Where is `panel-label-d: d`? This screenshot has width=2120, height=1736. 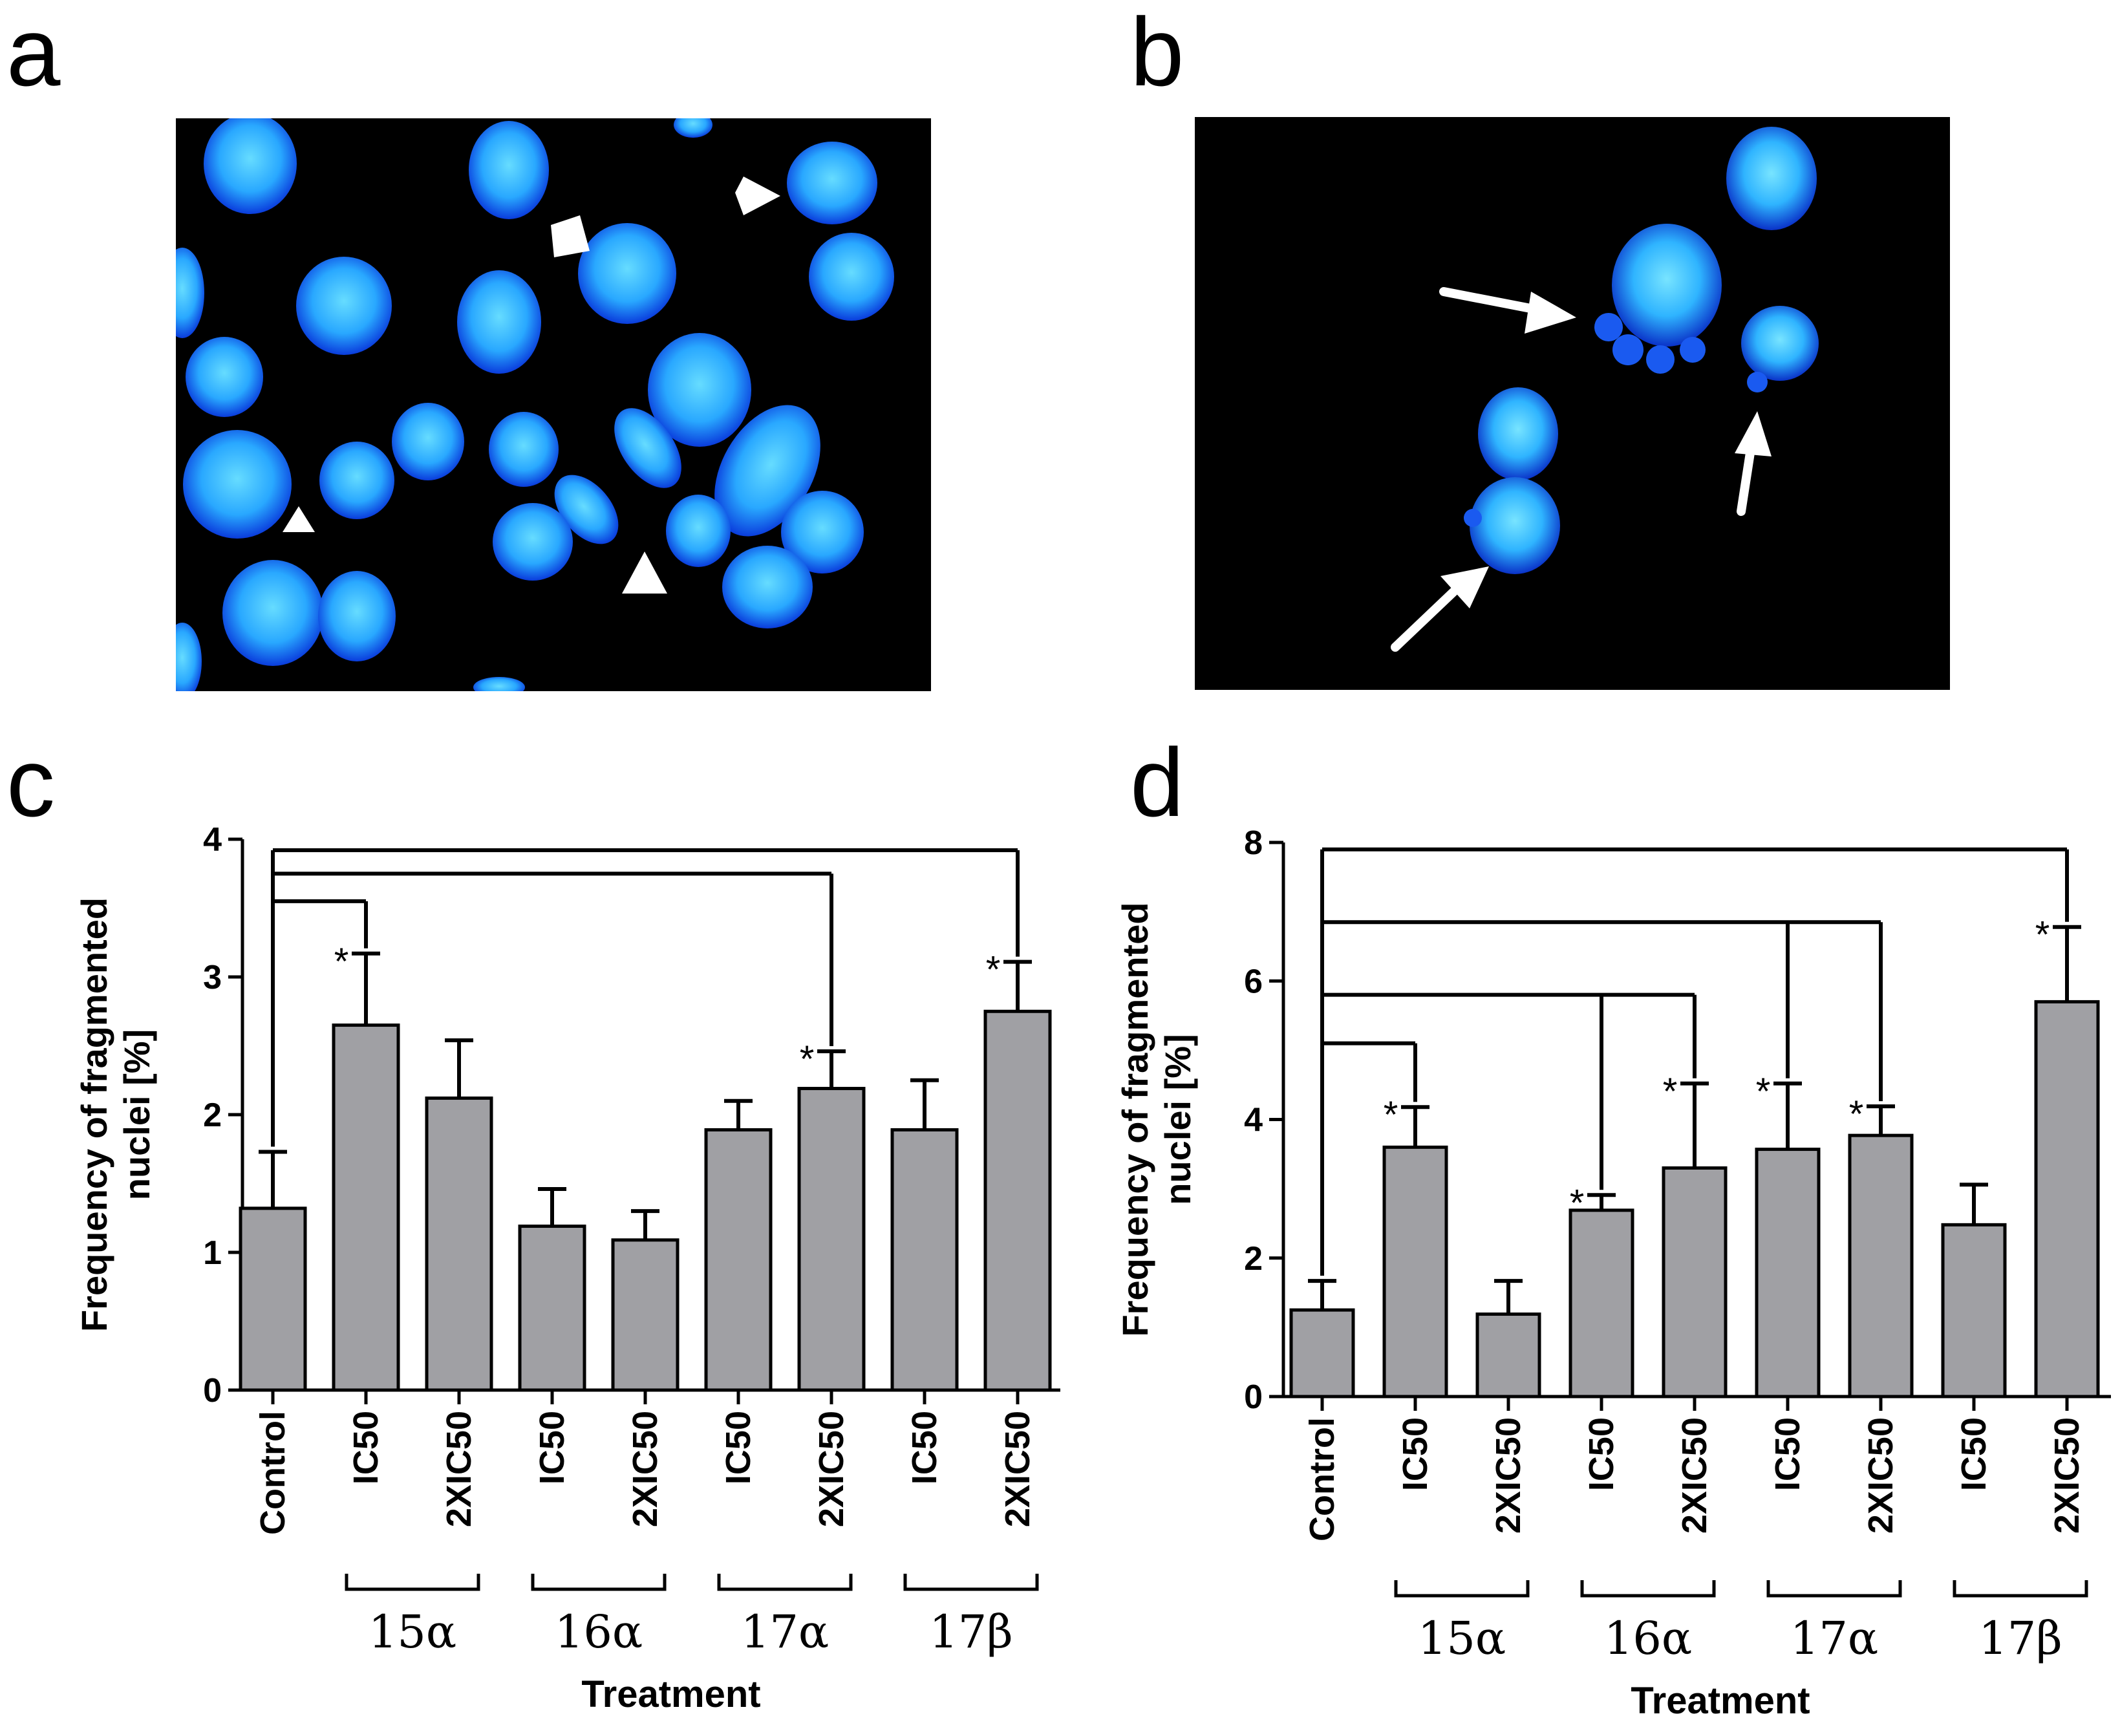
panel-label-d: d is located at coordinates (1157, 782).